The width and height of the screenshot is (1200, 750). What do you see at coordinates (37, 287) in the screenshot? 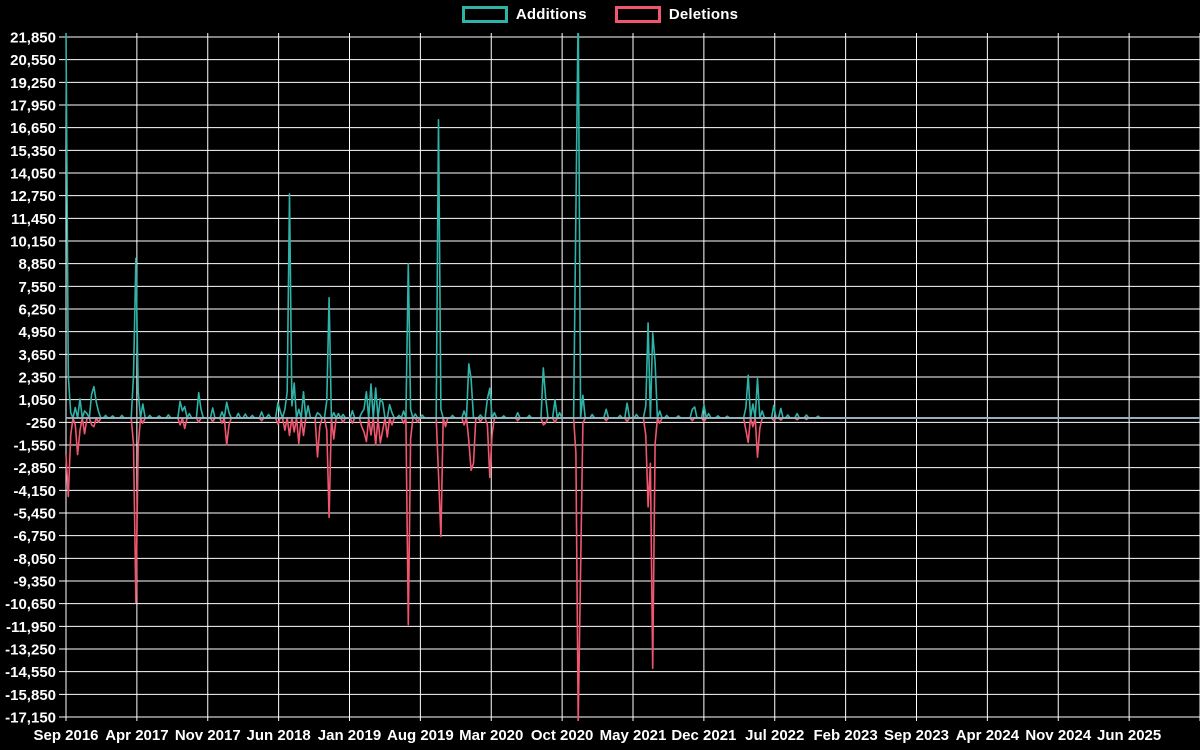
I see `y-tick-label: 7,550` at bounding box center [37, 287].